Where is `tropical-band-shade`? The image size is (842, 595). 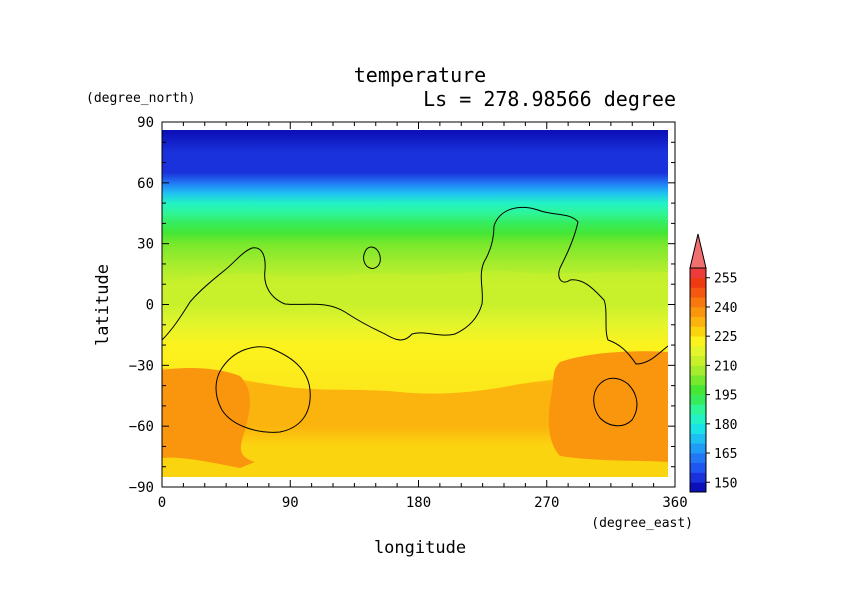 tropical-band-shade is located at coordinates (415, 287).